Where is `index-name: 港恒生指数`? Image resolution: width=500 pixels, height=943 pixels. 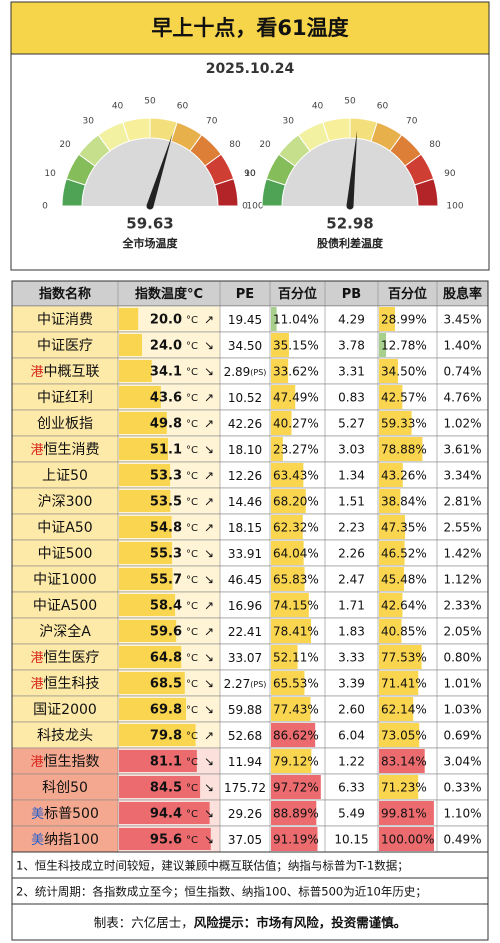 index-name: 港恒生指数 is located at coordinates (64, 762).